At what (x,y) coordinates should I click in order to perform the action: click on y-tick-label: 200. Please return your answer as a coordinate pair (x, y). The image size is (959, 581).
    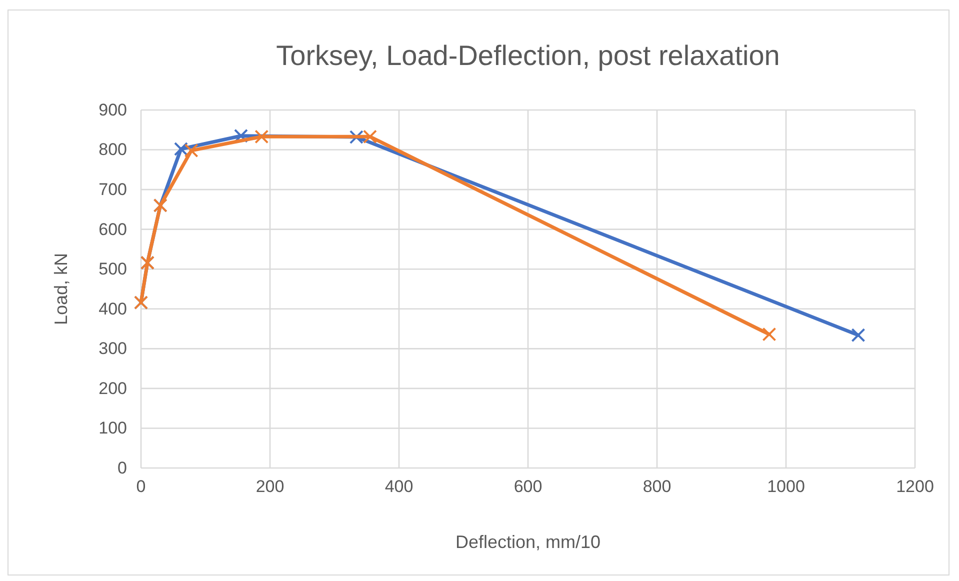
    Looking at the image, I should click on (112, 388).